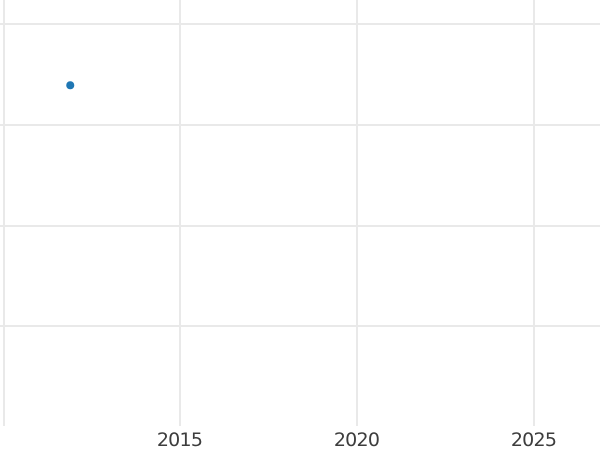 Image resolution: width=600 pixels, height=450 pixels. Describe the element at coordinates (179, 439) in the screenshot. I see `x-tick-label: 2015` at that location.